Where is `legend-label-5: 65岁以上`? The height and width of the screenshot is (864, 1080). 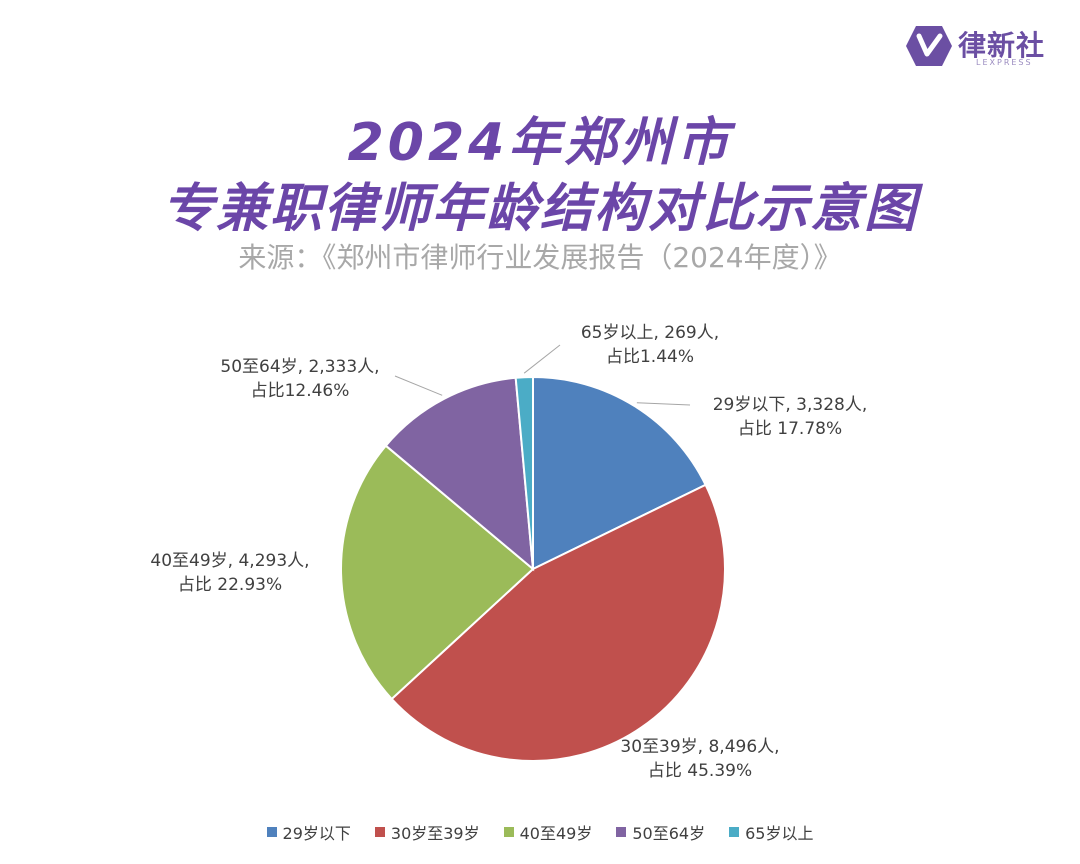
legend-label-5: 65岁以上 is located at coordinates (779, 833).